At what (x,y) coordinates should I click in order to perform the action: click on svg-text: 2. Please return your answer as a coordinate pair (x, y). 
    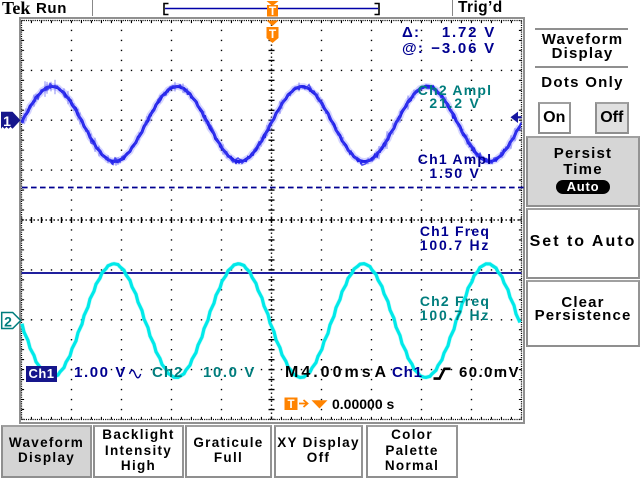
    Looking at the image, I should click on (8, 322).